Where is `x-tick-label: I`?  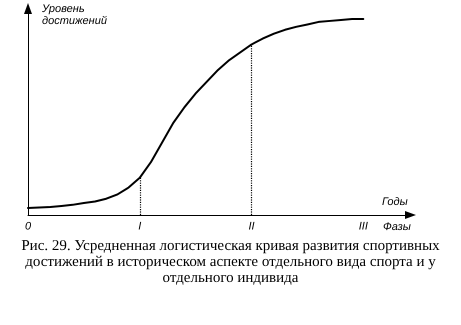 x-tick-label: I is located at coordinates (140, 226).